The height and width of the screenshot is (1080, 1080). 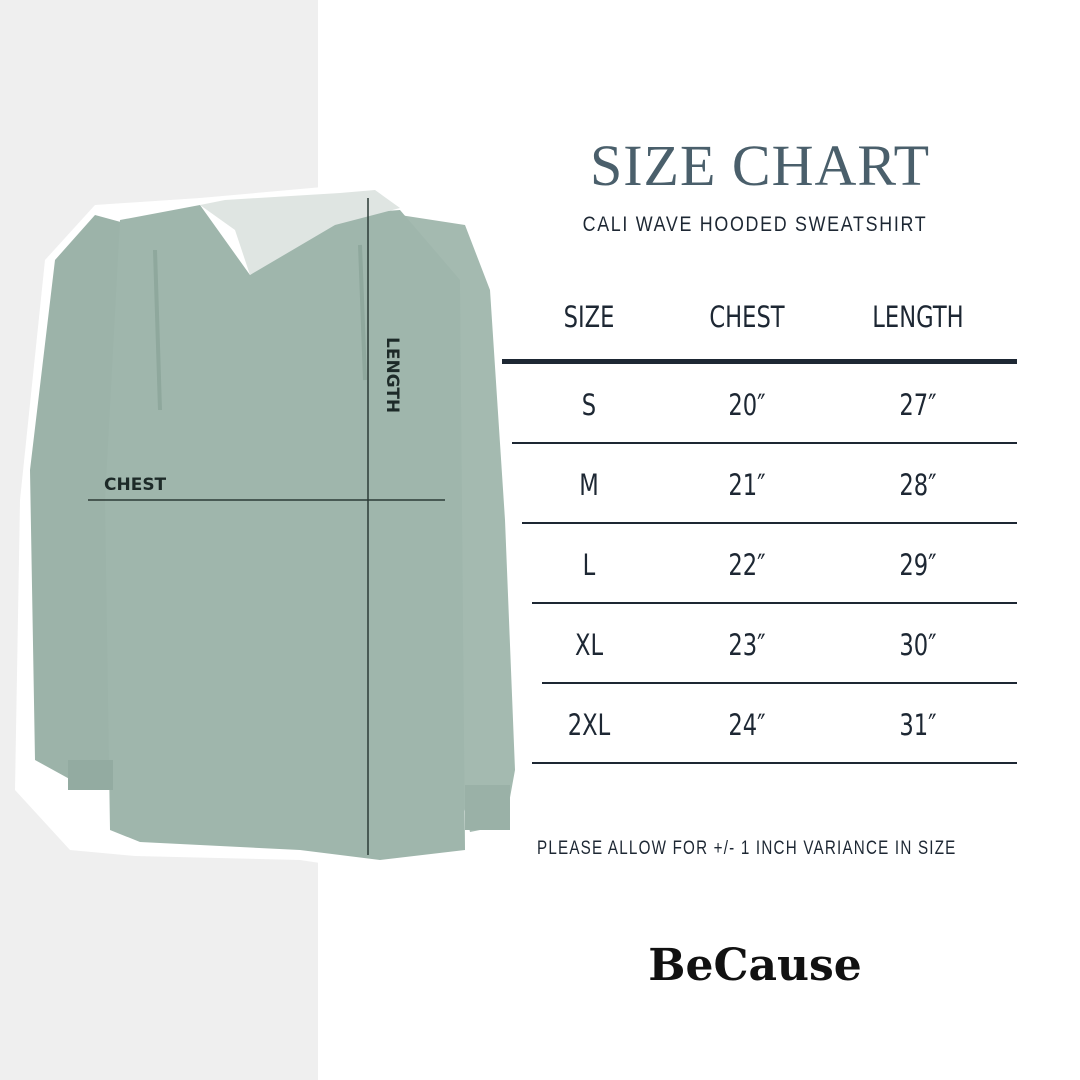 I want to click on product-name: CALI WAVE HOODED SWEATSHIRT, so click(x=755, y=224).